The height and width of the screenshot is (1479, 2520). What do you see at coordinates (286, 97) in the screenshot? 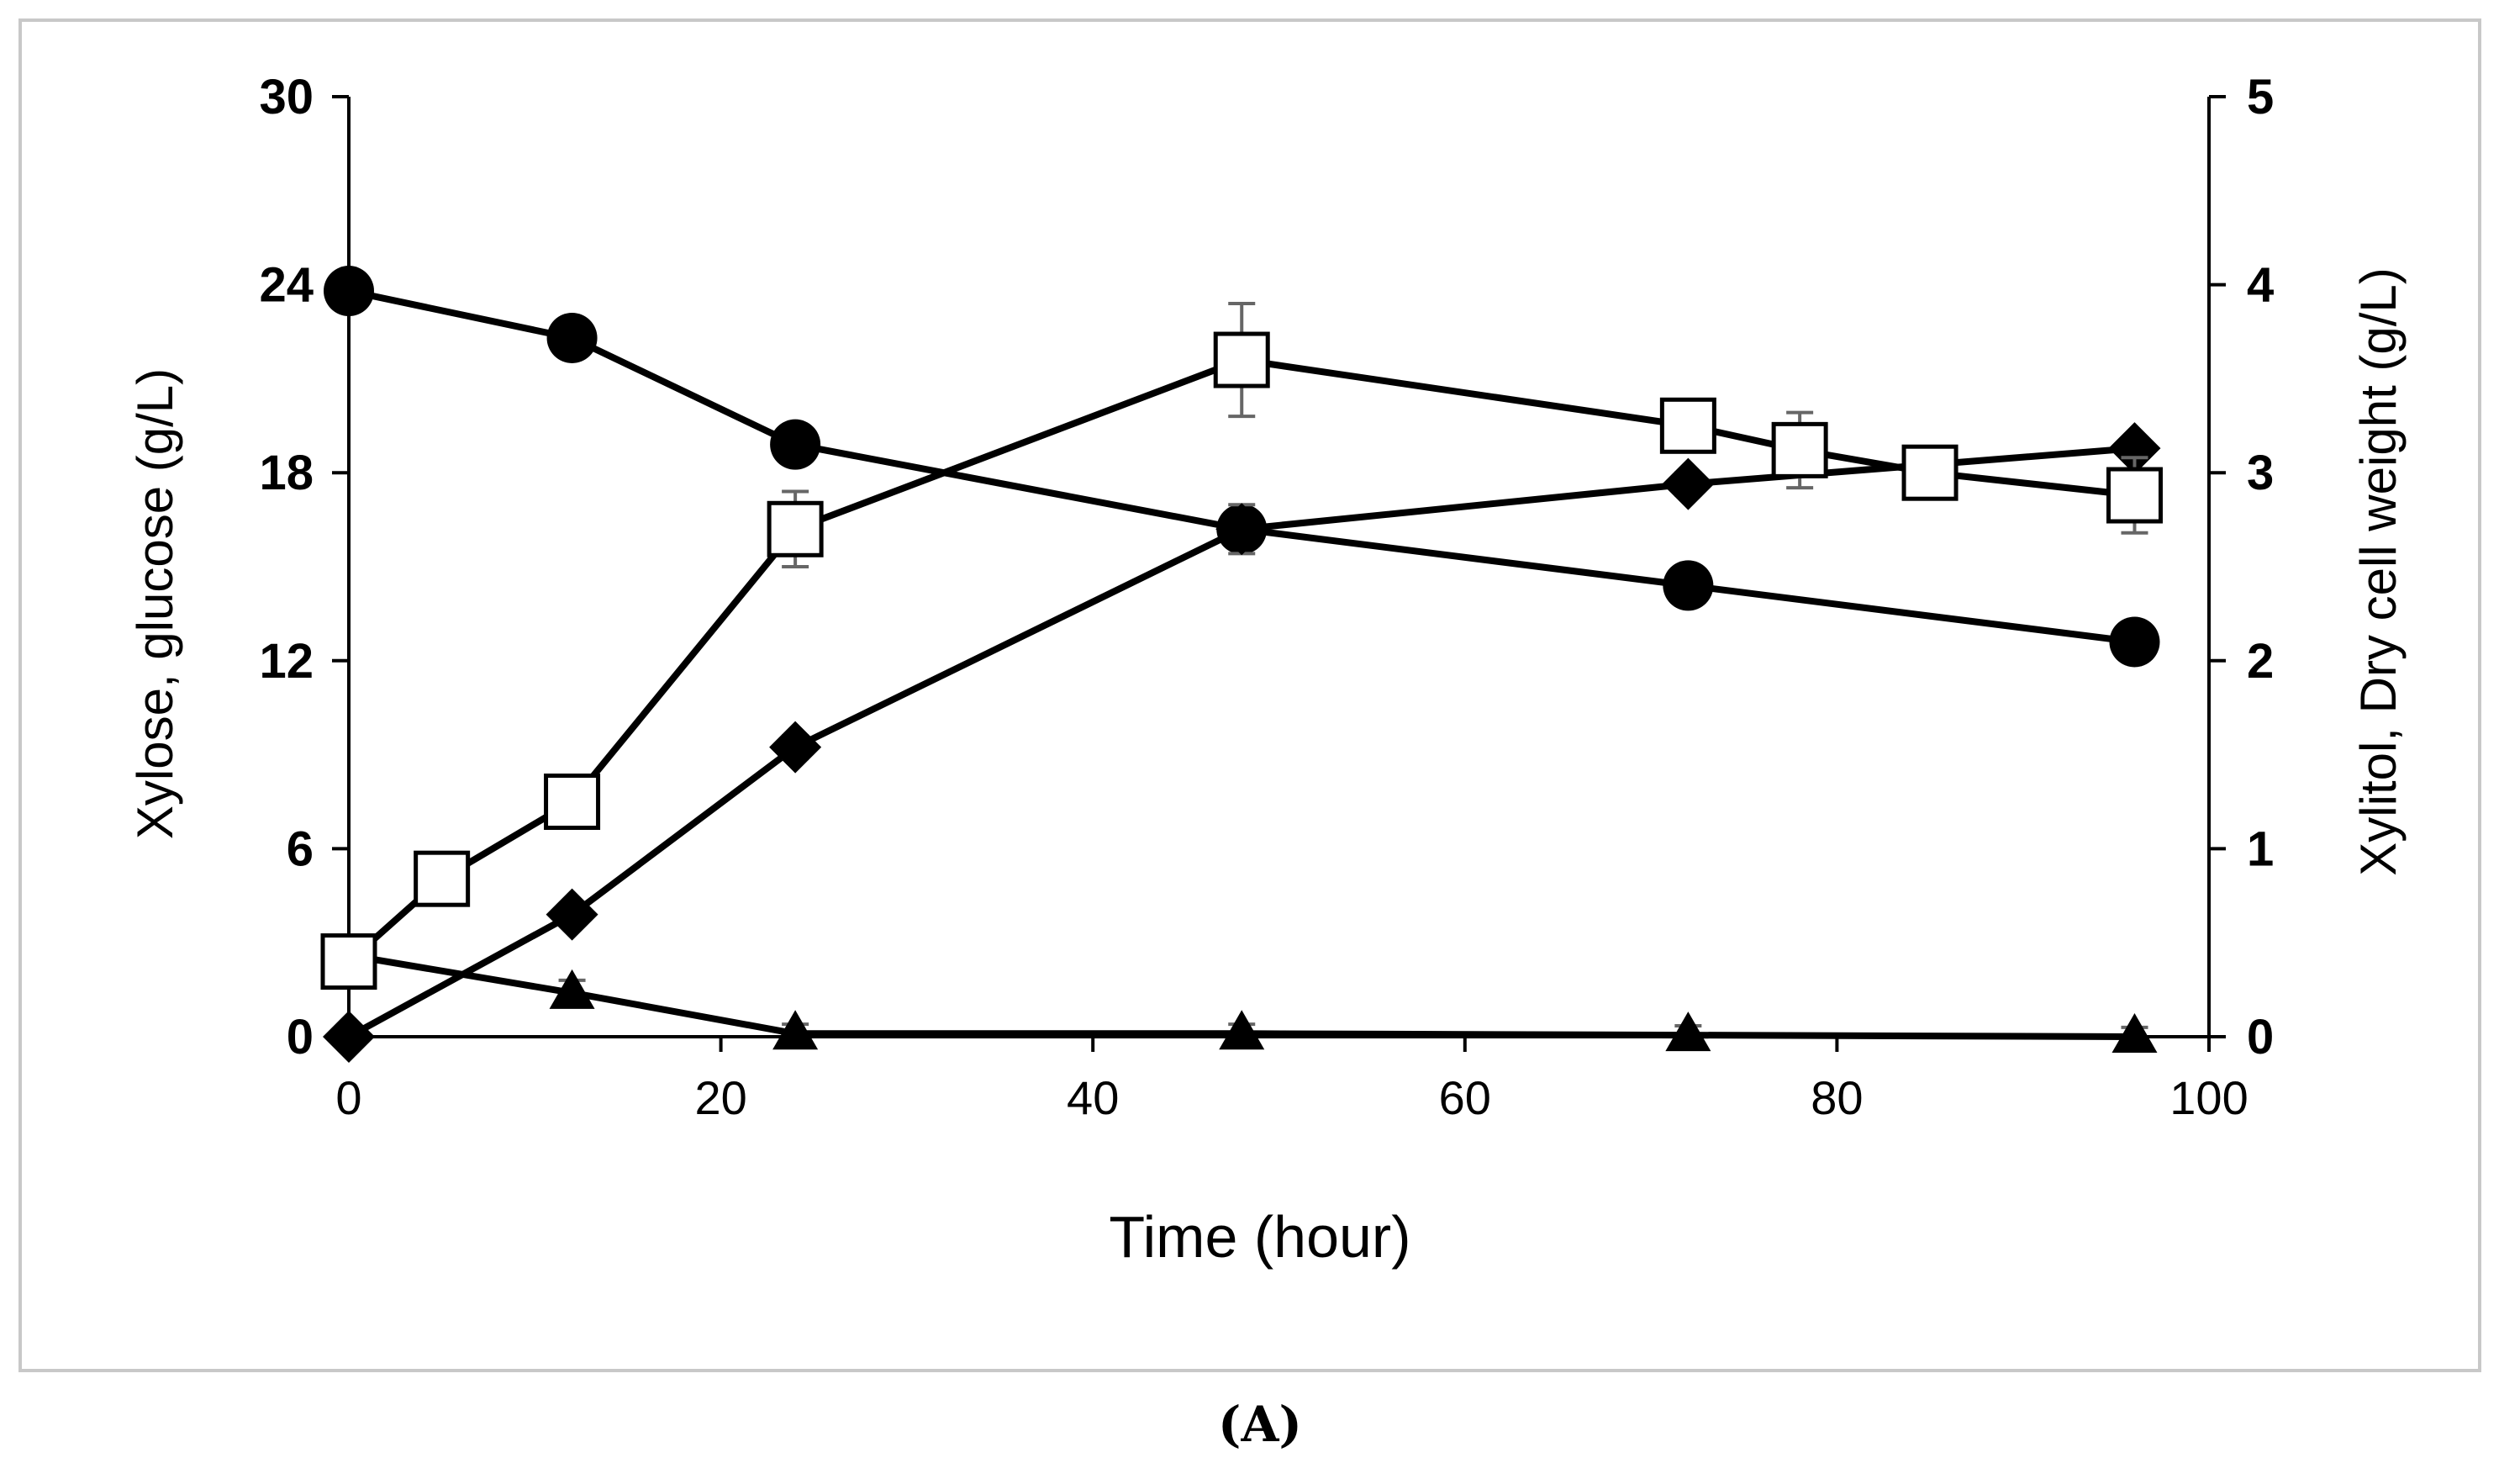
I see `y-left-tick-label: 30` at bounding box center [286, 97].